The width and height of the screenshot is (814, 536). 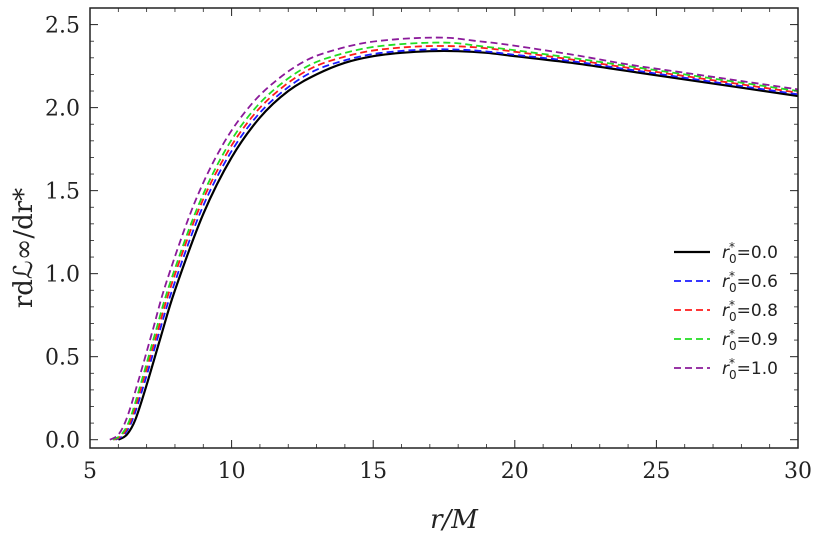 What do you see at coordinates (62, 109) in the screenshot?
I see `y-tick-label: 2.0` at bounding box center [62, 109].